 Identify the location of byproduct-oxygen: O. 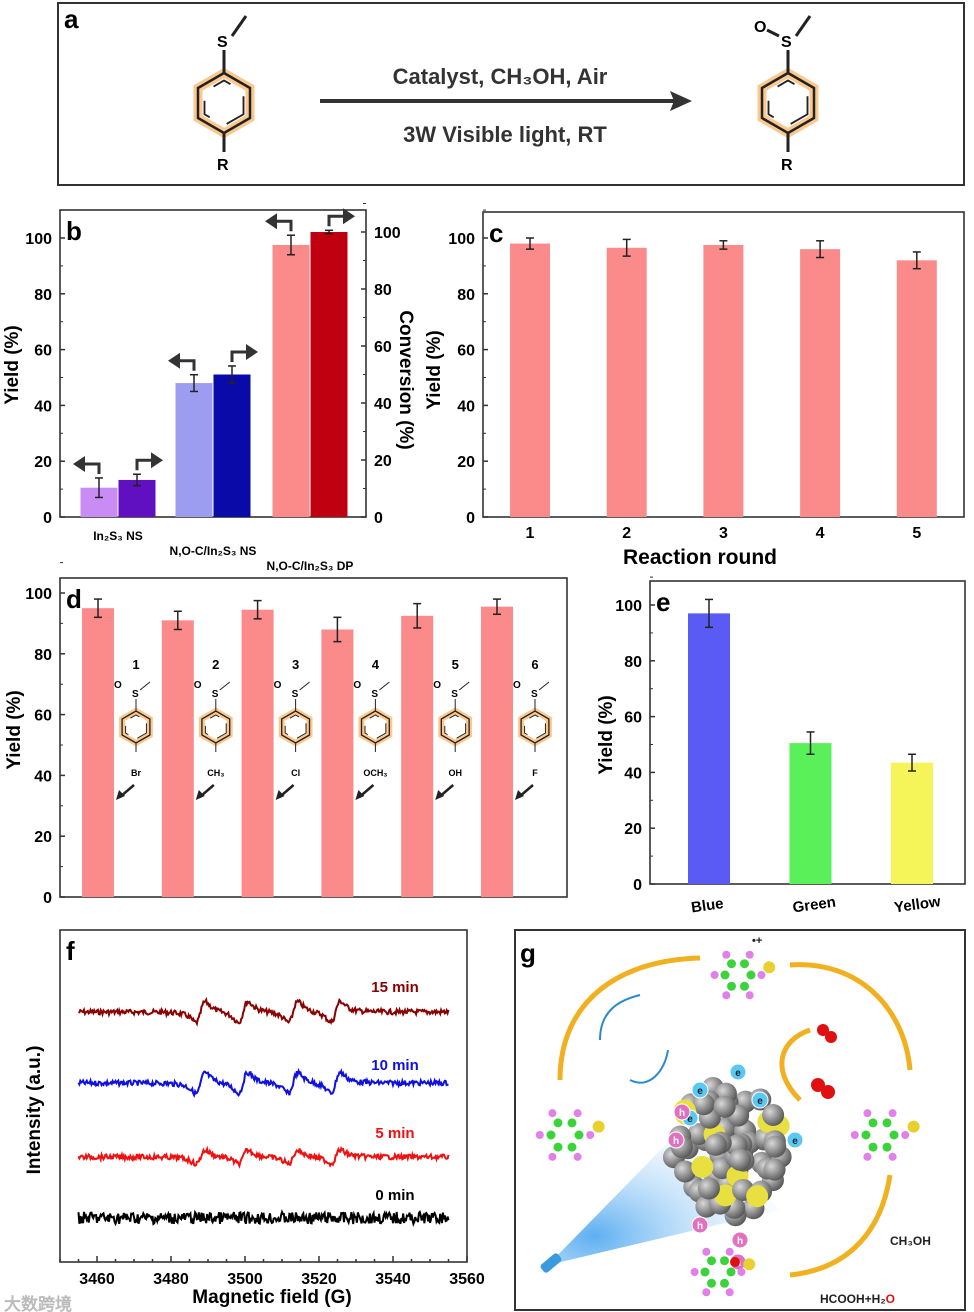
(890, 1299).